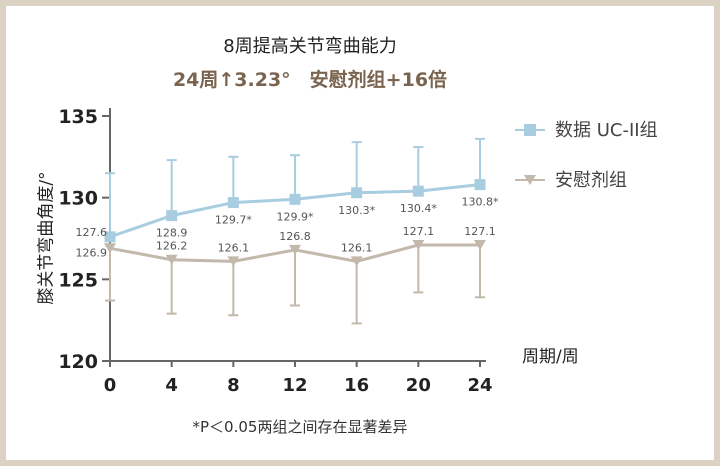 The image size is (720, 466). Describe the element at coordinates (356, 210) in the screenshot. I see `data-label-uc2: 130.3*` at that location.